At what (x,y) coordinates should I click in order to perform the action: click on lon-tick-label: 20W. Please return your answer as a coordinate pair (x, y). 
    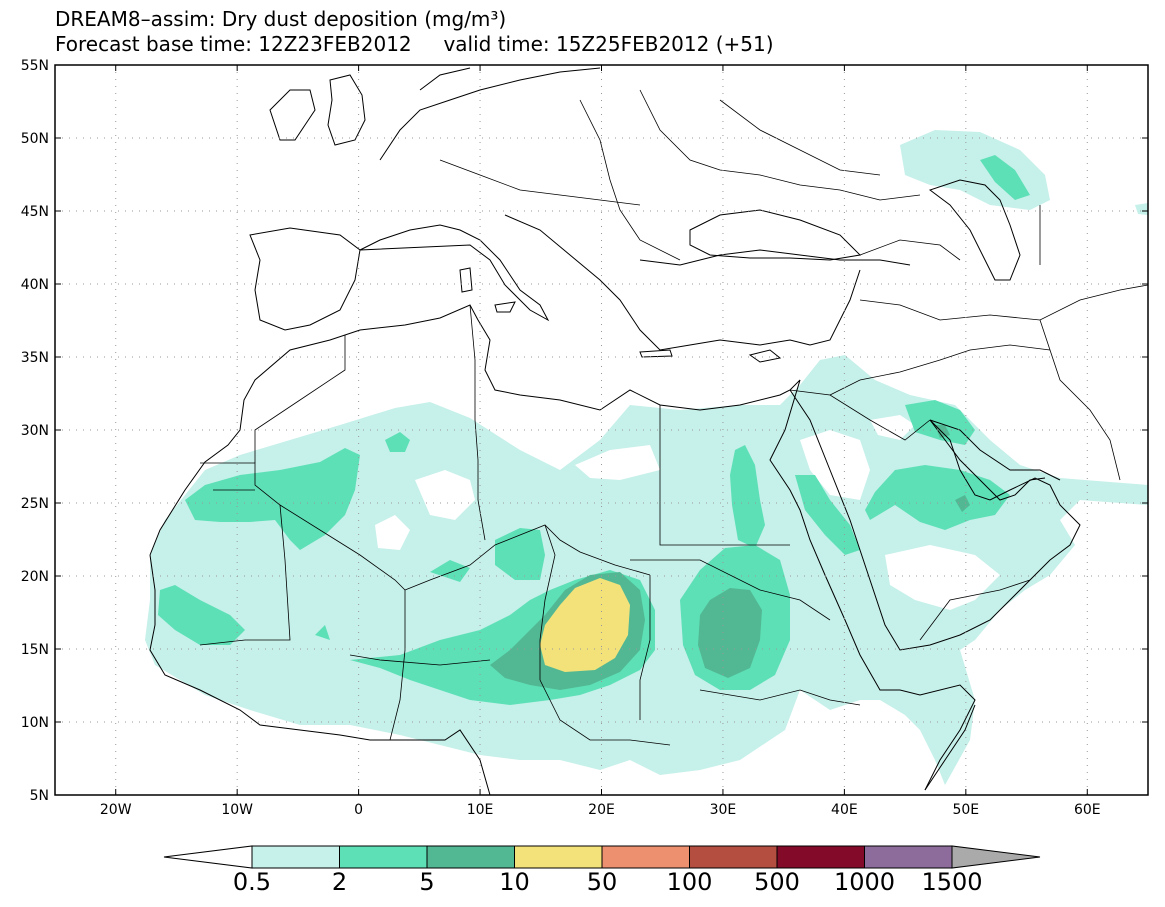
    Looking at the image, I should click on (116, 810).